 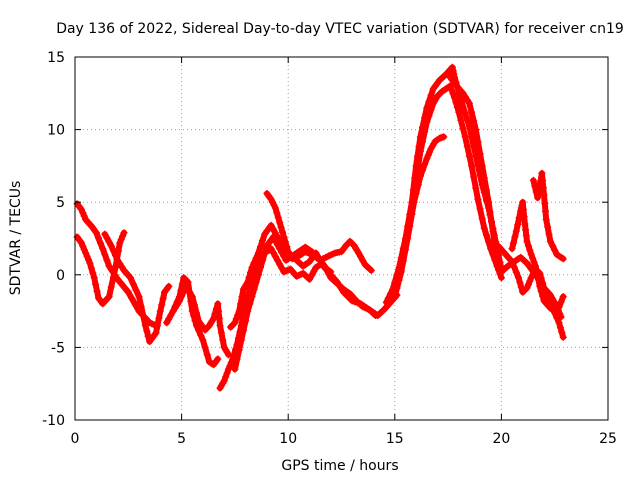 What do you see at coordinates (53, 421) in the screenshot?
I see `y-tick-label: -10` at bounding box center [53, 421].